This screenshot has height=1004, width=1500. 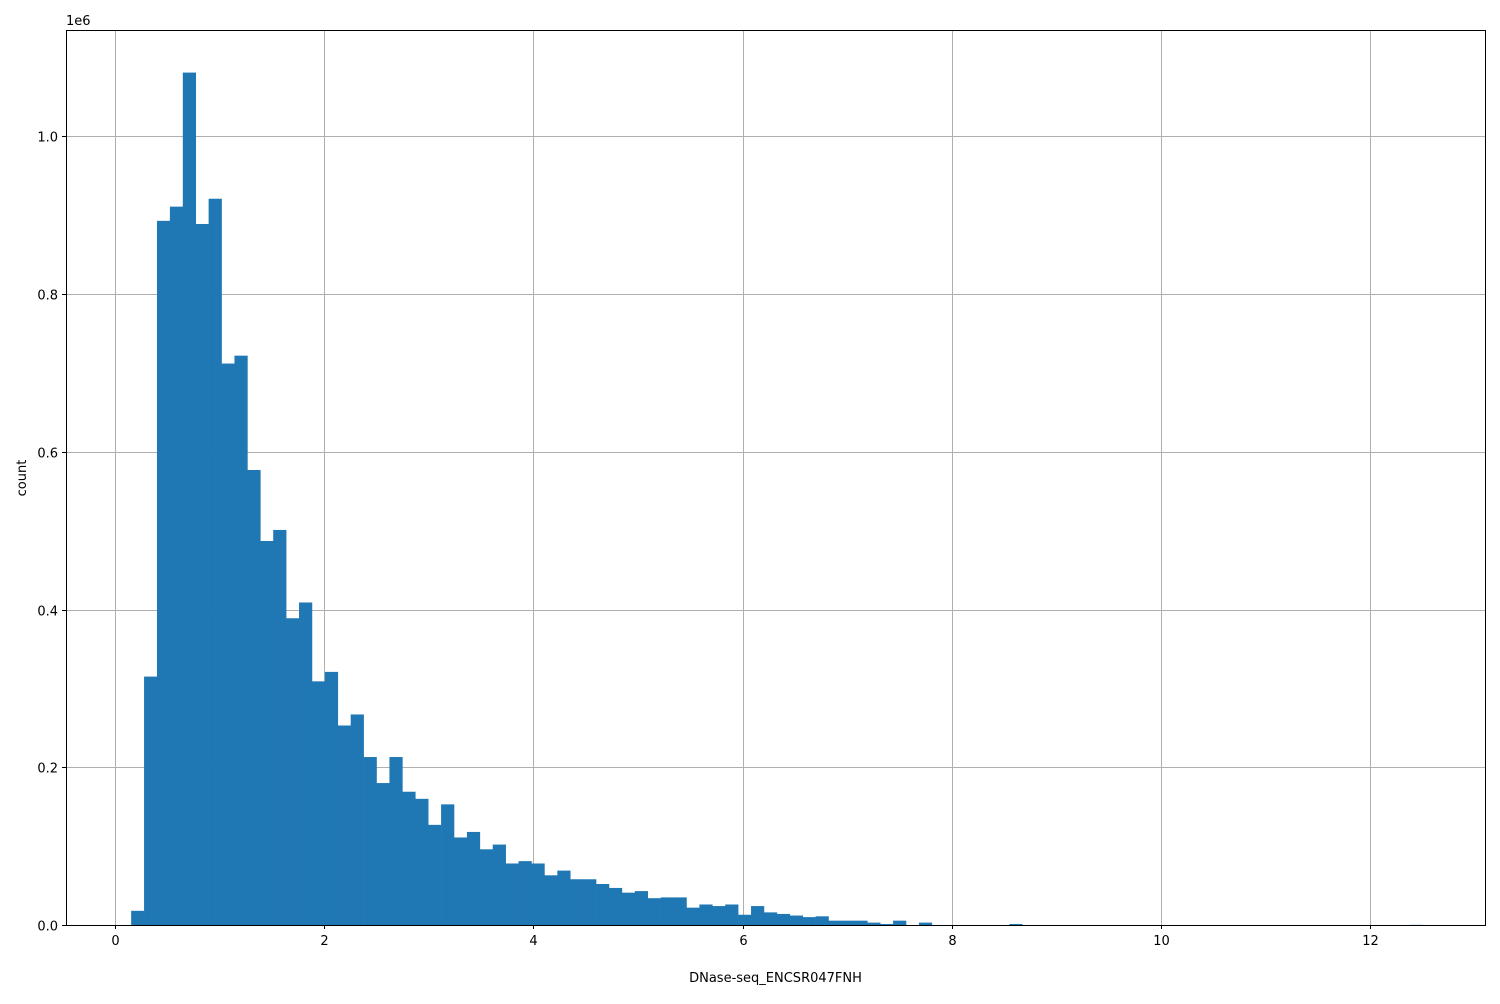 What do you see at coordinates (1161, 941) in the screenshot?
I see `x-tick-label: 10` at bounding box center [1161, 941].